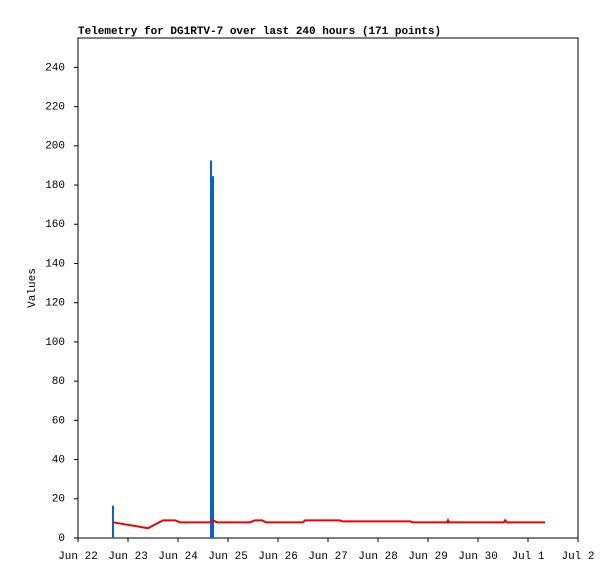 The height and width of the screenshot is (579, 615). Describe the element at coordinates (61, 539) in the screenshot. I see `y-tick-label: 0` at that location.